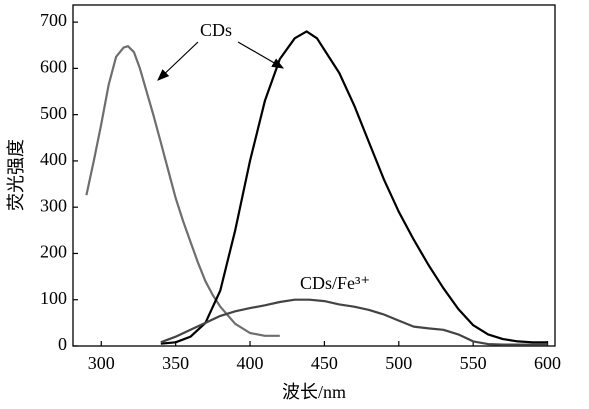 This screenshot has height=409, width=589. What do you see at coordinates (250, 363) in the screenshot?
I see `x-tick-label: 400` at bounding box center [250, 363].